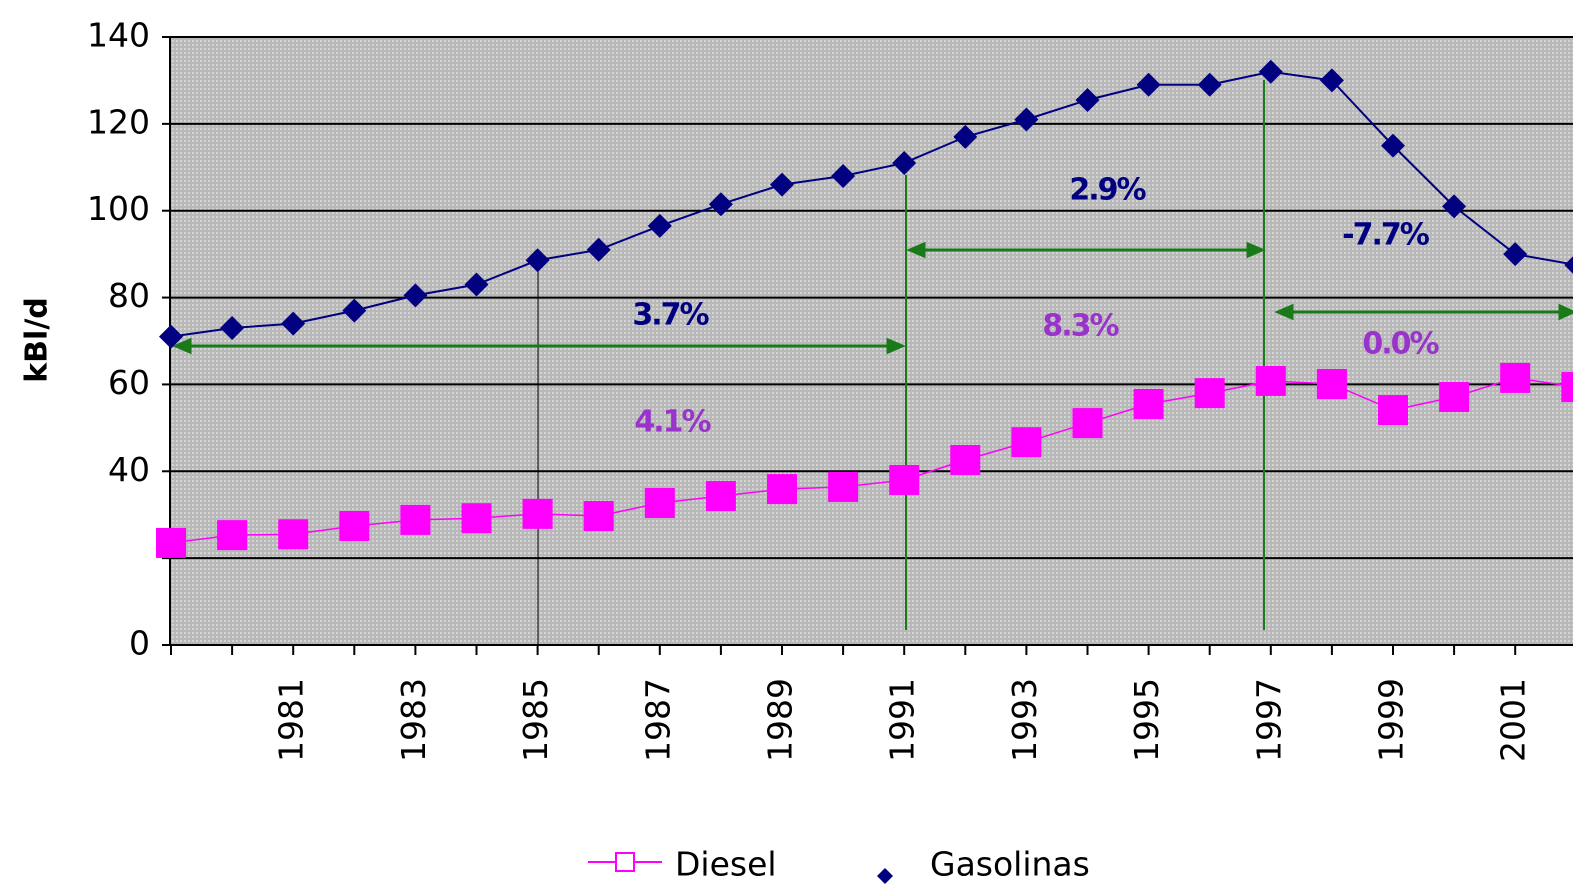 The width and height of the screenshot is (1573, 893). Describe the element at coordinates (118, 208) in the screenshot. I see `y-tick-label: 100` at that location.